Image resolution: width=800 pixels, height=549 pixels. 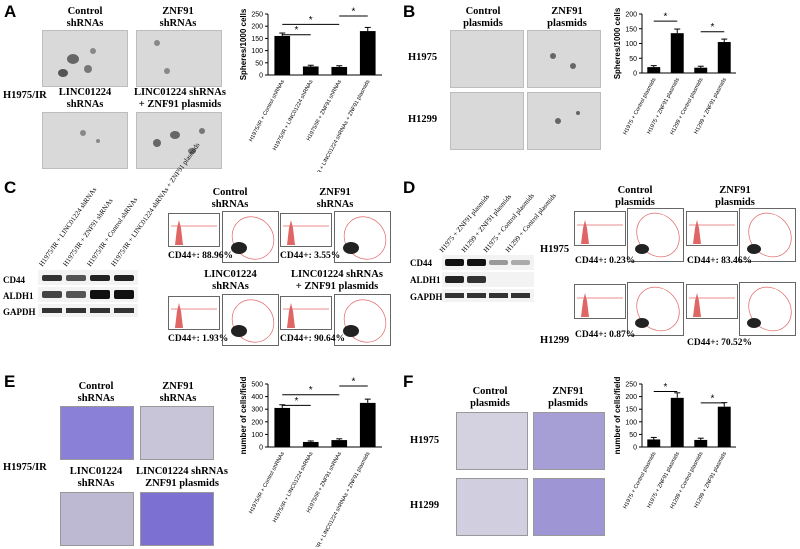 I want to click on y-tick-label: 300, so click(x=257, y=410).